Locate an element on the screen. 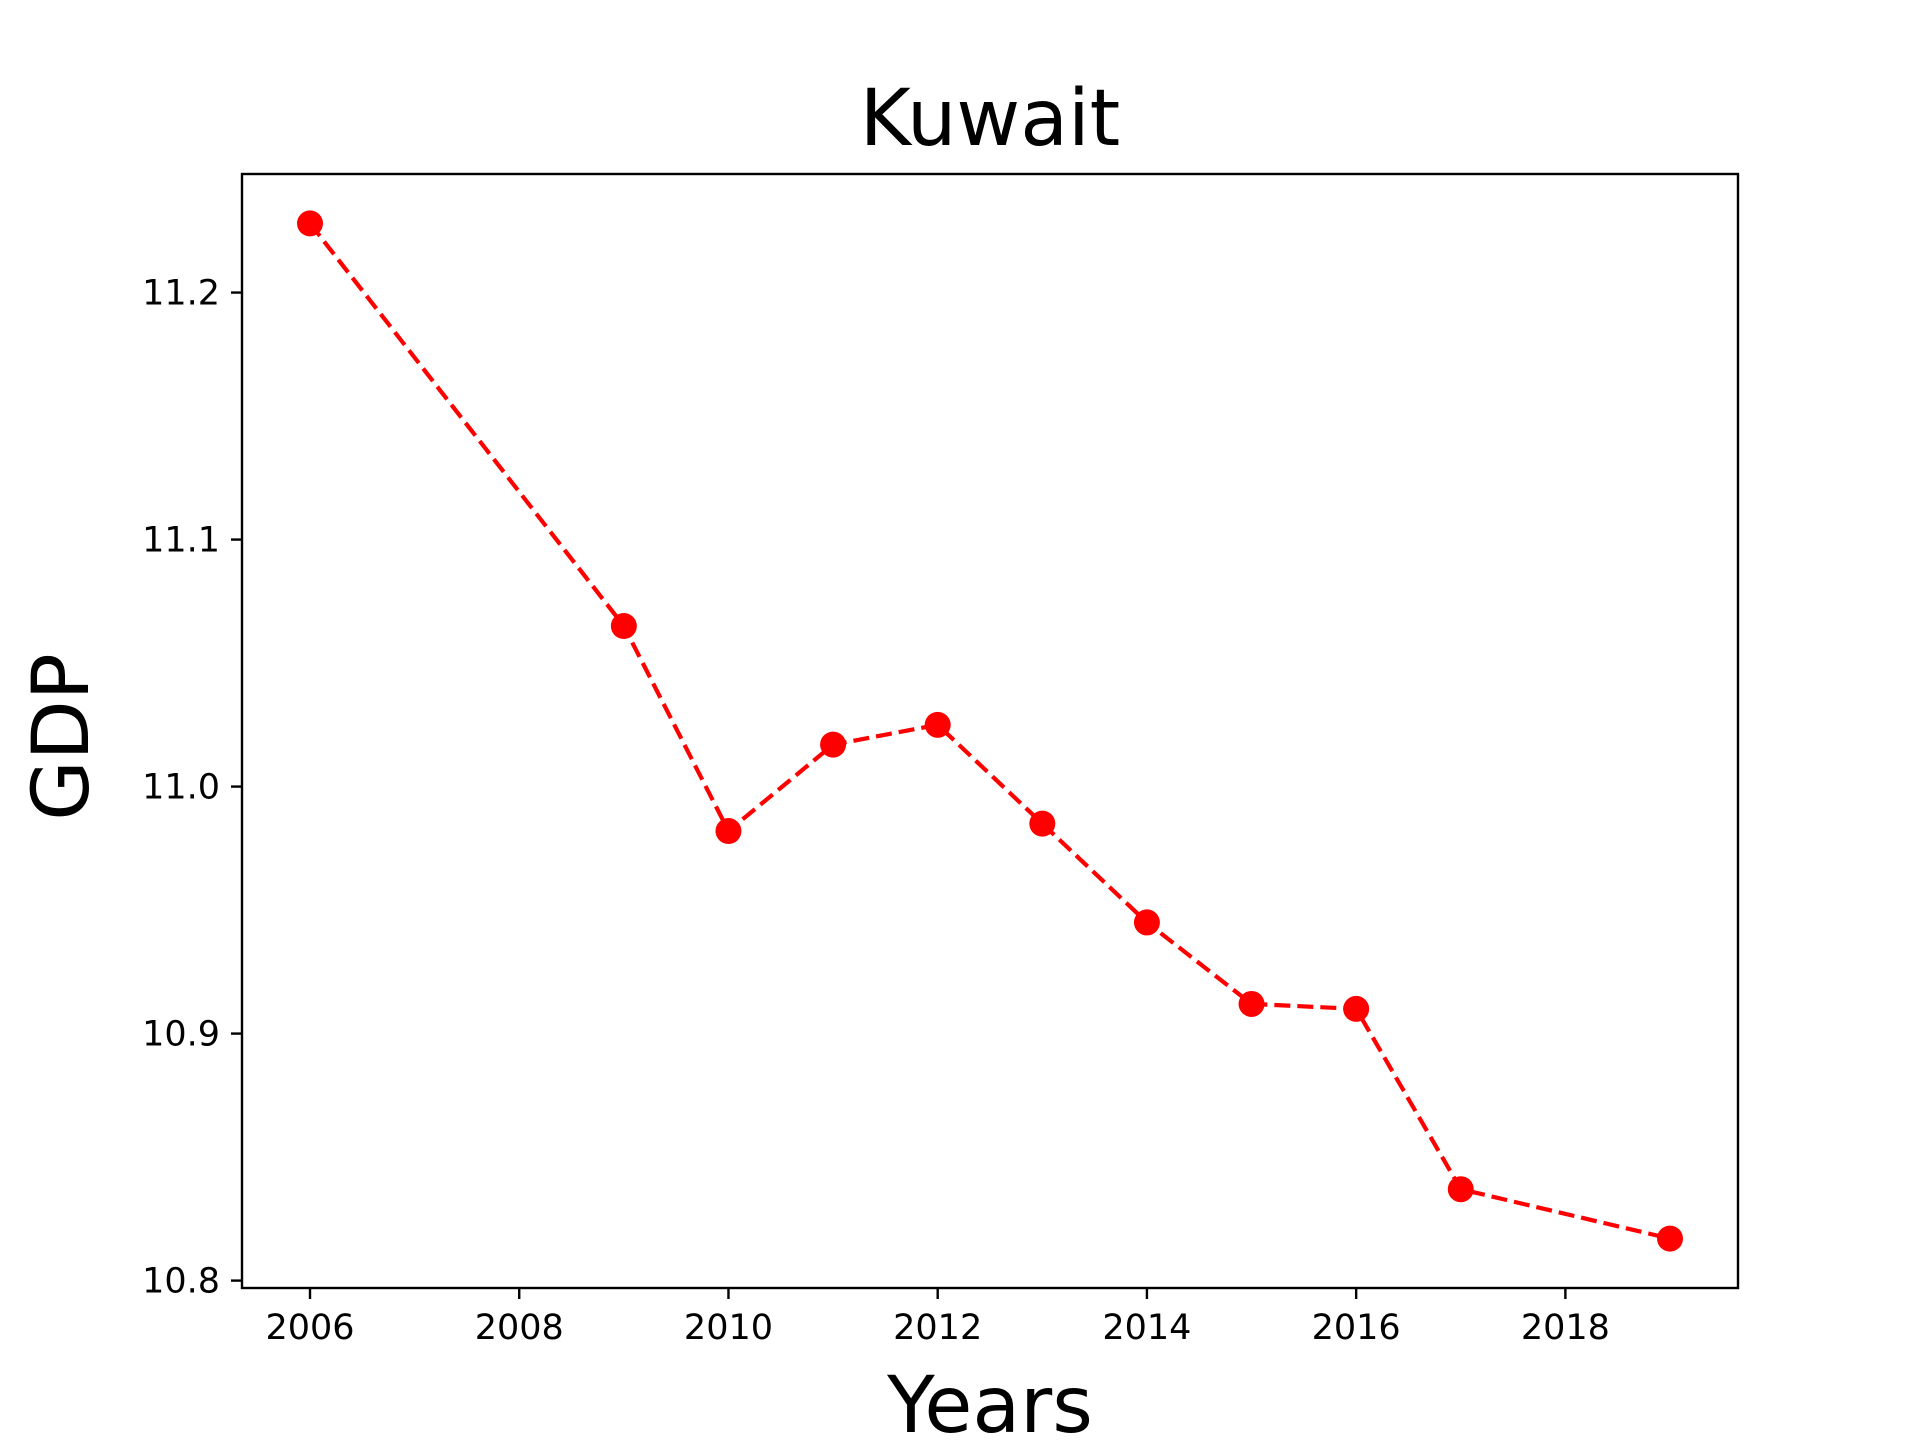  y-tick-label: 10.9 is located at coordinates (181, 1035).